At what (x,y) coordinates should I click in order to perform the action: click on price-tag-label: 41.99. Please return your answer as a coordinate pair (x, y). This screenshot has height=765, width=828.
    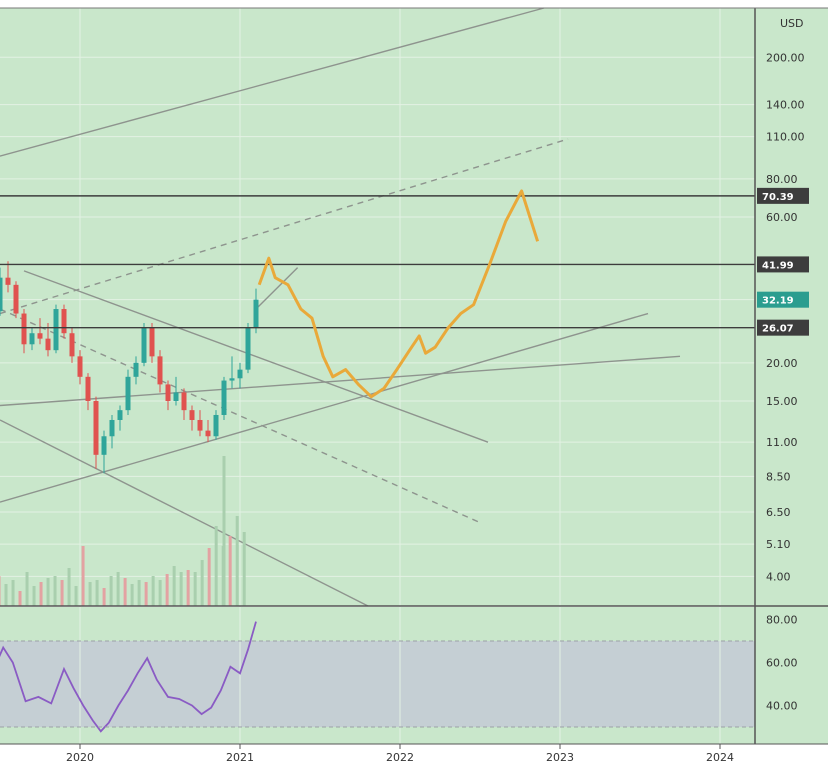
    Looking at the image, I should click on (778, 265).